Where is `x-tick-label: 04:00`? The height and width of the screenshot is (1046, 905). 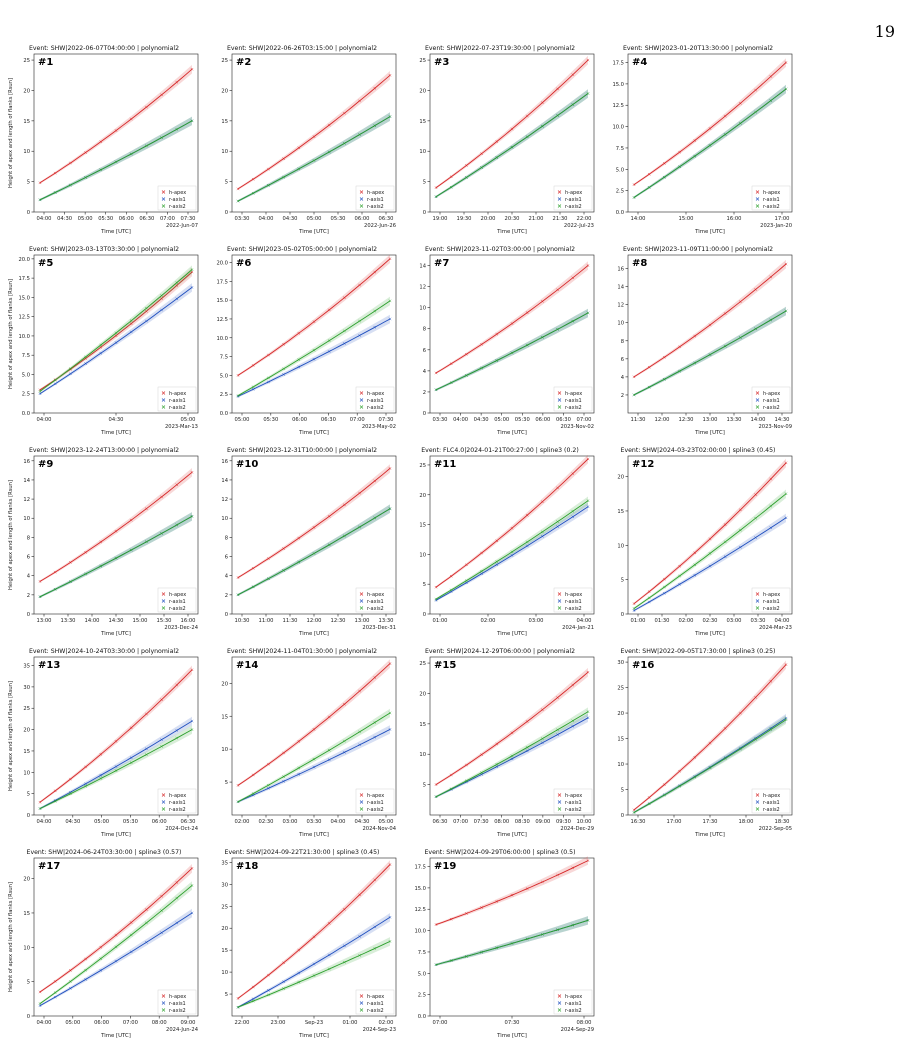 x-tick-label: 04:00 is located at coordinates (266, 219).